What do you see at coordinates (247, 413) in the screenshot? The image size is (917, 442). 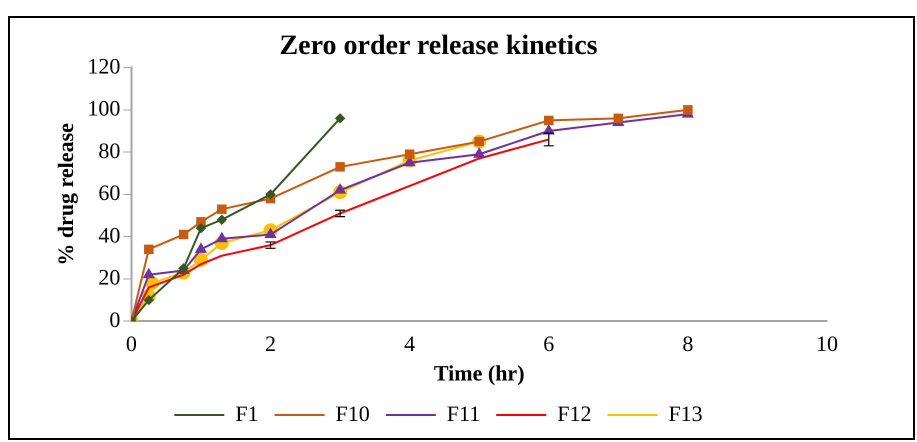 I see `legend-label: F1` at bounding box center [247, 413].